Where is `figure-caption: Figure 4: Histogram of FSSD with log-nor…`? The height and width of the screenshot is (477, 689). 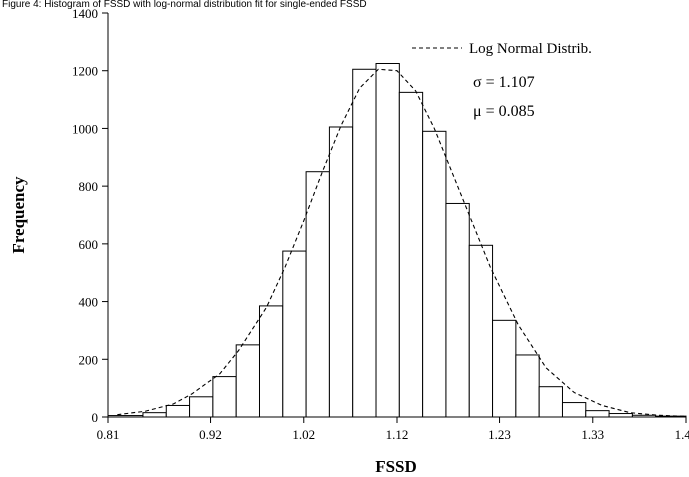
figure-caption: Figure 4: Histogram of FSSD with log-nor… is located at coordinates (184, 5).